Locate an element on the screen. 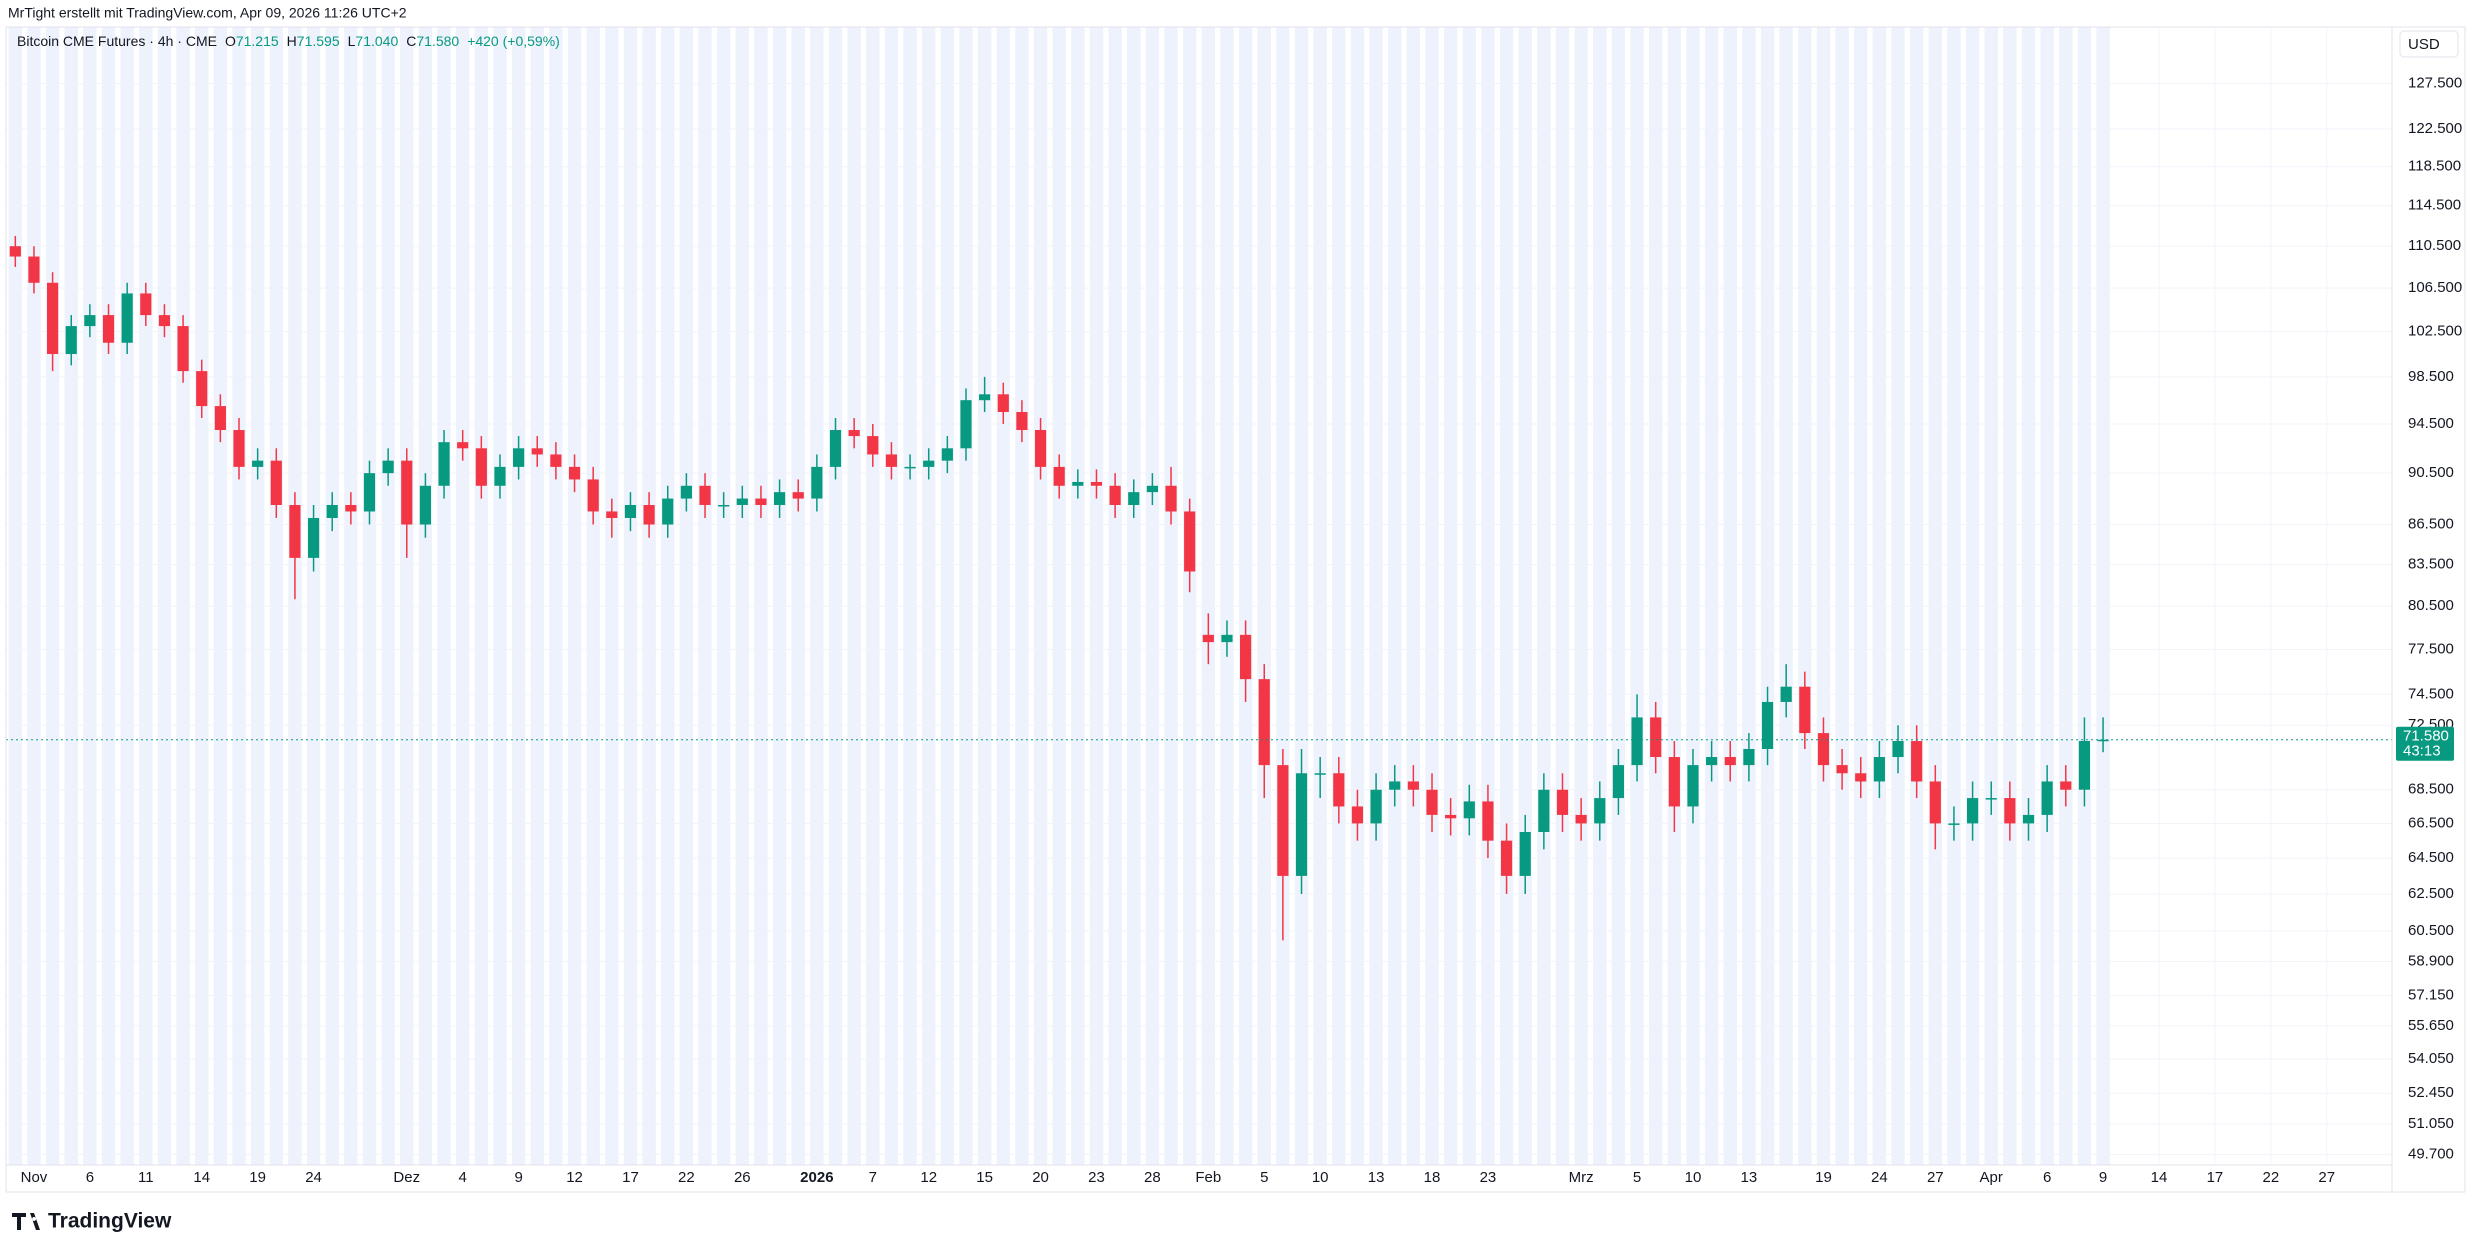  currency-button is located at coordinates (2429, 44).